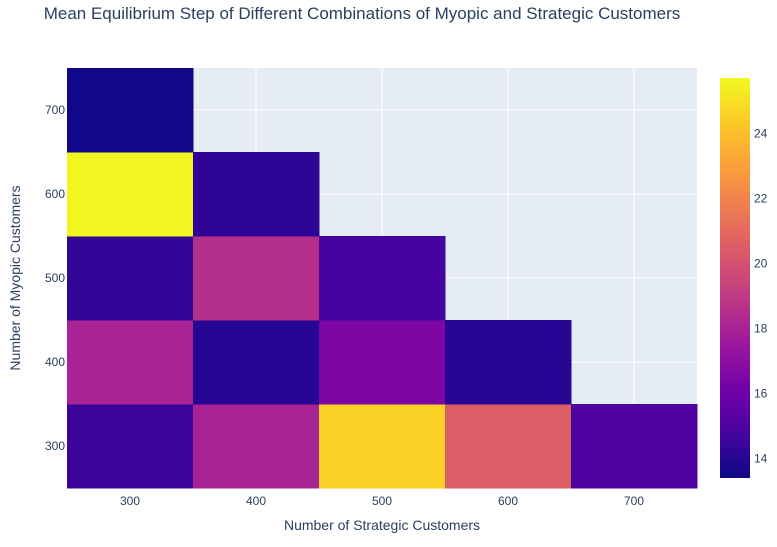 The height and width of the screenshot is (547, 777). What do you see at coordinates (761, 295) in the screenshot?
I see `colorbar-ticks: 14 16 18 20 22 24` at bounding box center [761, 295].